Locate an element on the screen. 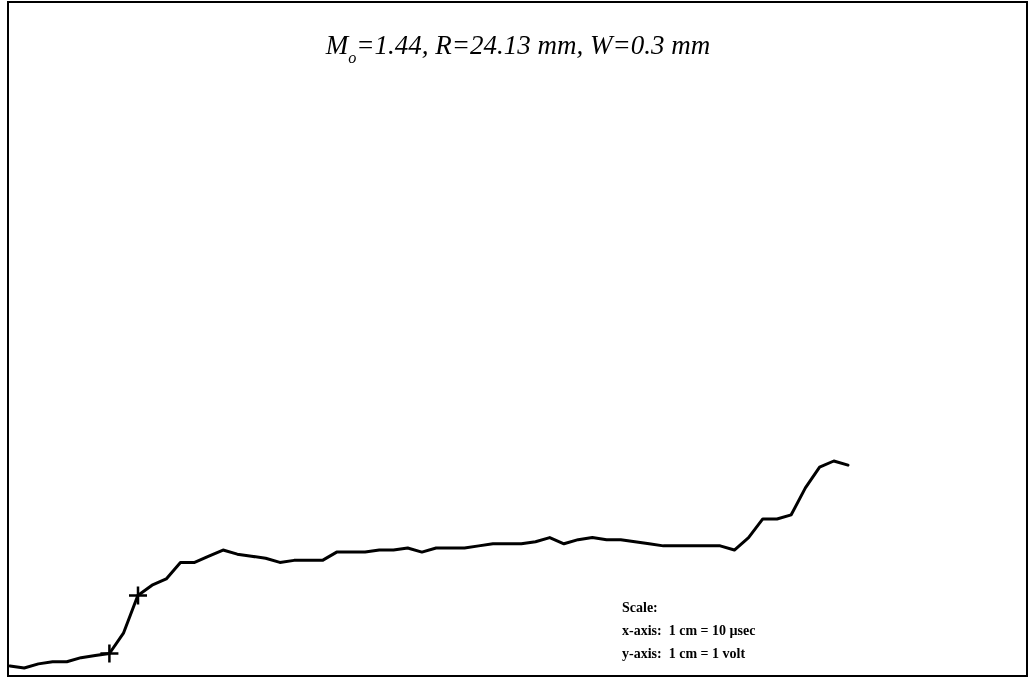 The width and height of the screenshot is (1029, 679). annotation: Scale: is located at coordinates (640, 607).